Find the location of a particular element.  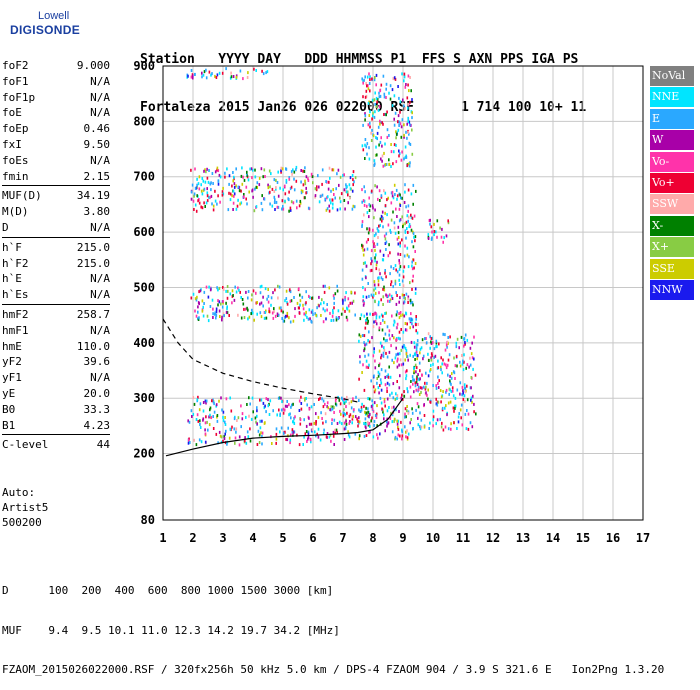

param-row: D N/A is located at coordinates (56, 228).